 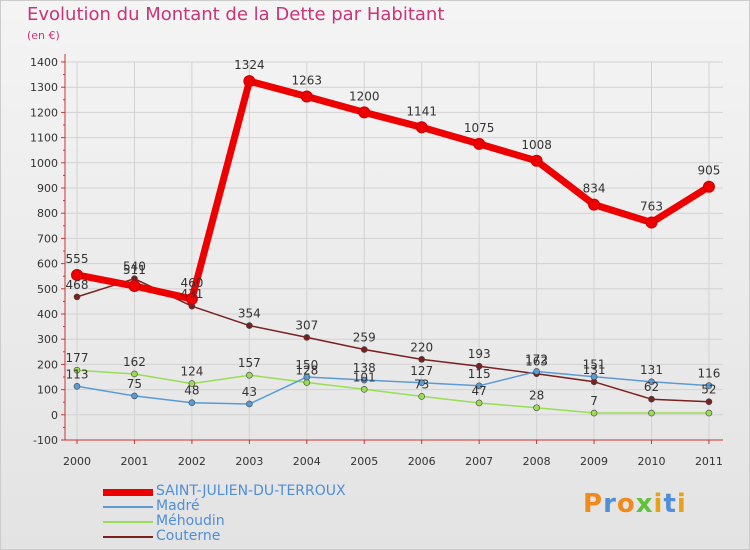 What do you see at coordinates (364, 96) in the screenshot?
I see `data-label: 1200` at bounding box center [364, 96].